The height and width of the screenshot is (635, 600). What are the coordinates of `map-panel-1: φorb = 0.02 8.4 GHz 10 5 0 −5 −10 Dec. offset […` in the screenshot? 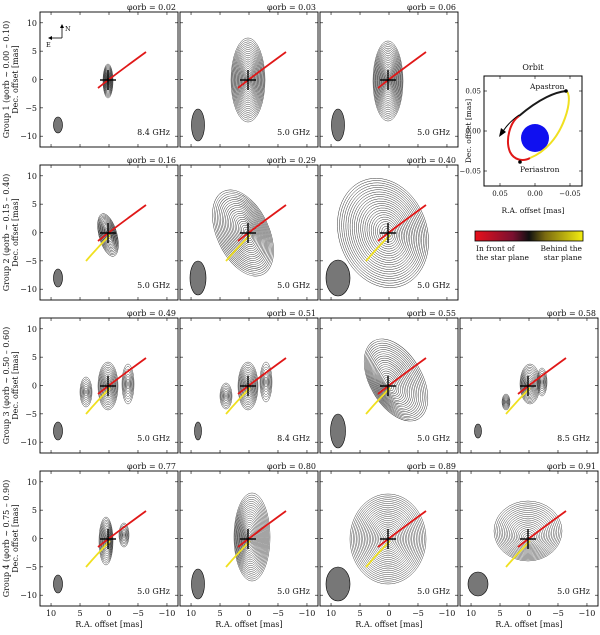 It's located at (95, 75).